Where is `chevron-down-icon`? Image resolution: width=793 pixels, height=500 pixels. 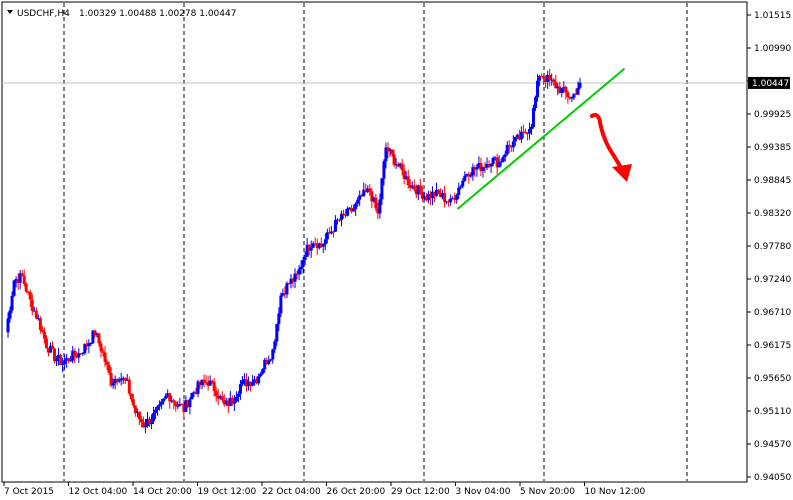
chevron-down-icon is located at coordinates (10, 12).